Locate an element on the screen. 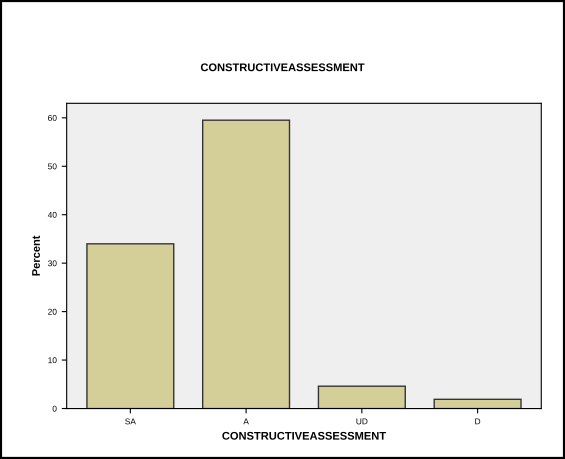 This screenshot has height=459, width=565. x-tick-label: A is located at coordinates (246, 421).